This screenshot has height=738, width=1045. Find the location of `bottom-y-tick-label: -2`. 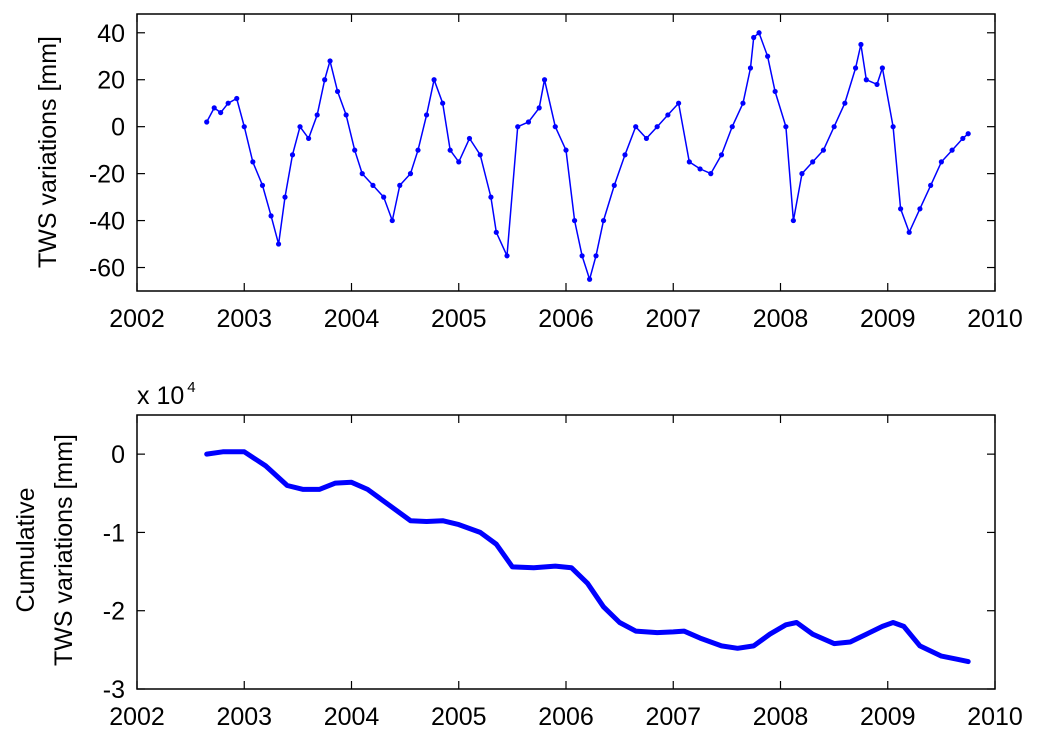

bottom-y-tick-label: -2 is located at coordinates (114, 612).